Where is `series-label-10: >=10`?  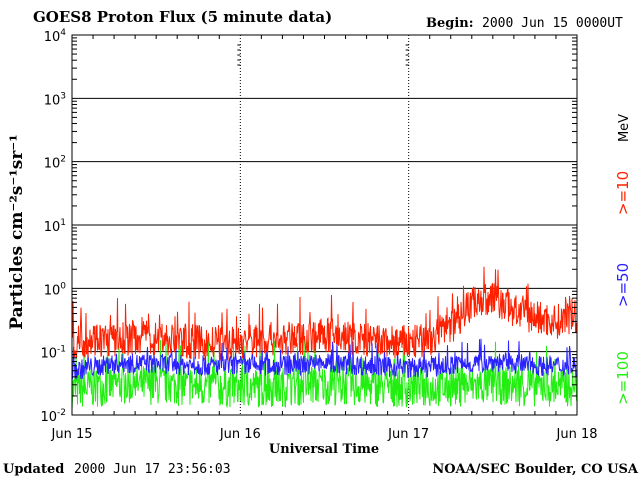 series-label-10: >=10 is located at coordinates (623, 193).